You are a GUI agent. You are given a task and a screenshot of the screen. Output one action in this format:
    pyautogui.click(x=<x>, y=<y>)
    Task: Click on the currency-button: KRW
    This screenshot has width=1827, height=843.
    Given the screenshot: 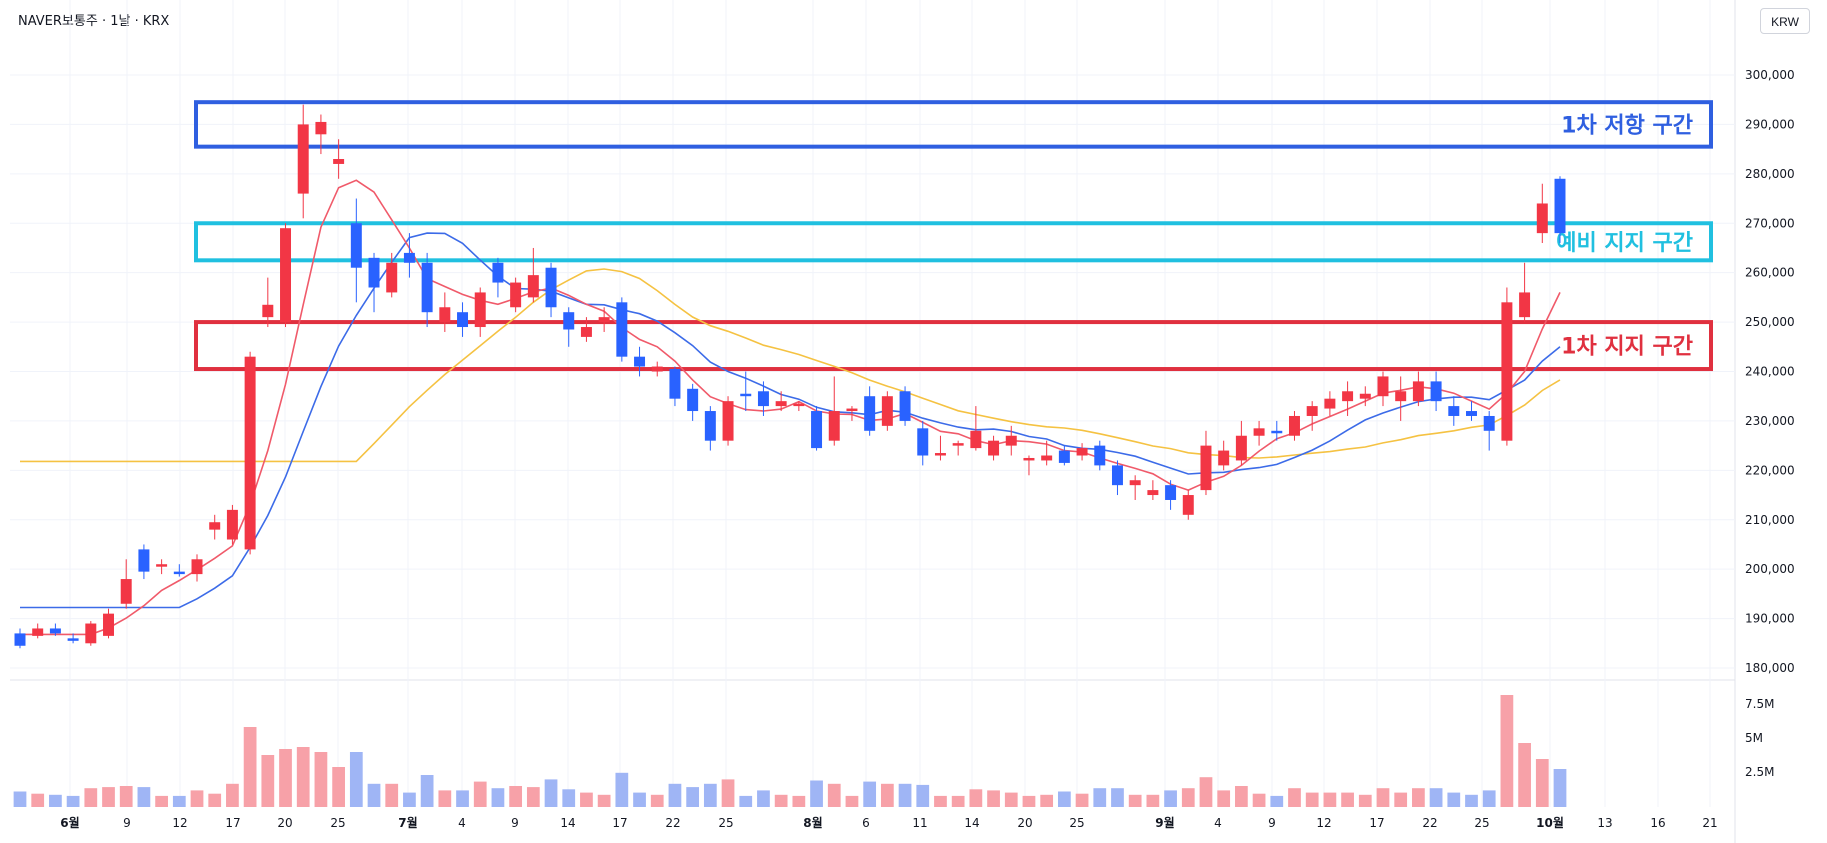 What is the action you would take?
    pyautogui.click(x=1785, y=21)
    